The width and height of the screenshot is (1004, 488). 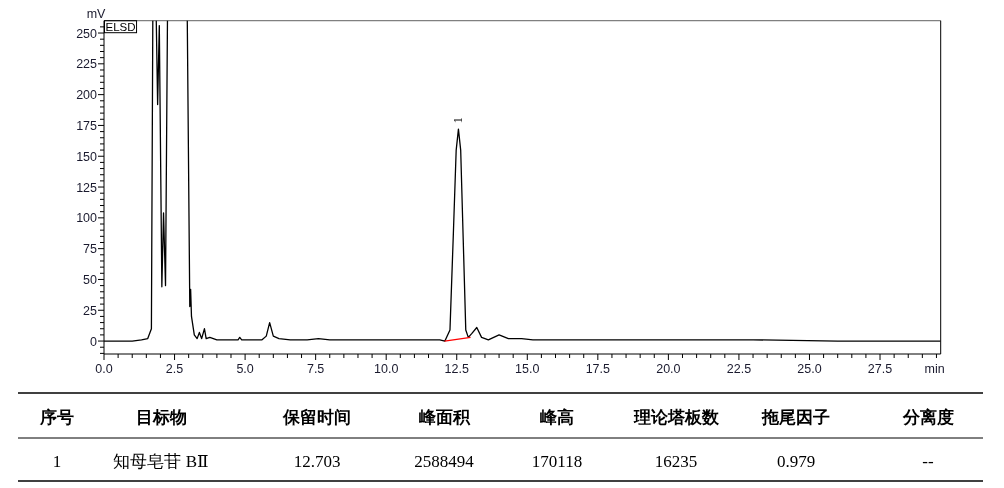 What do you see at coordinates (739, 369) in the screenshot?
I see `x-tick-label: 22.5` at bounding box center [739, 369].